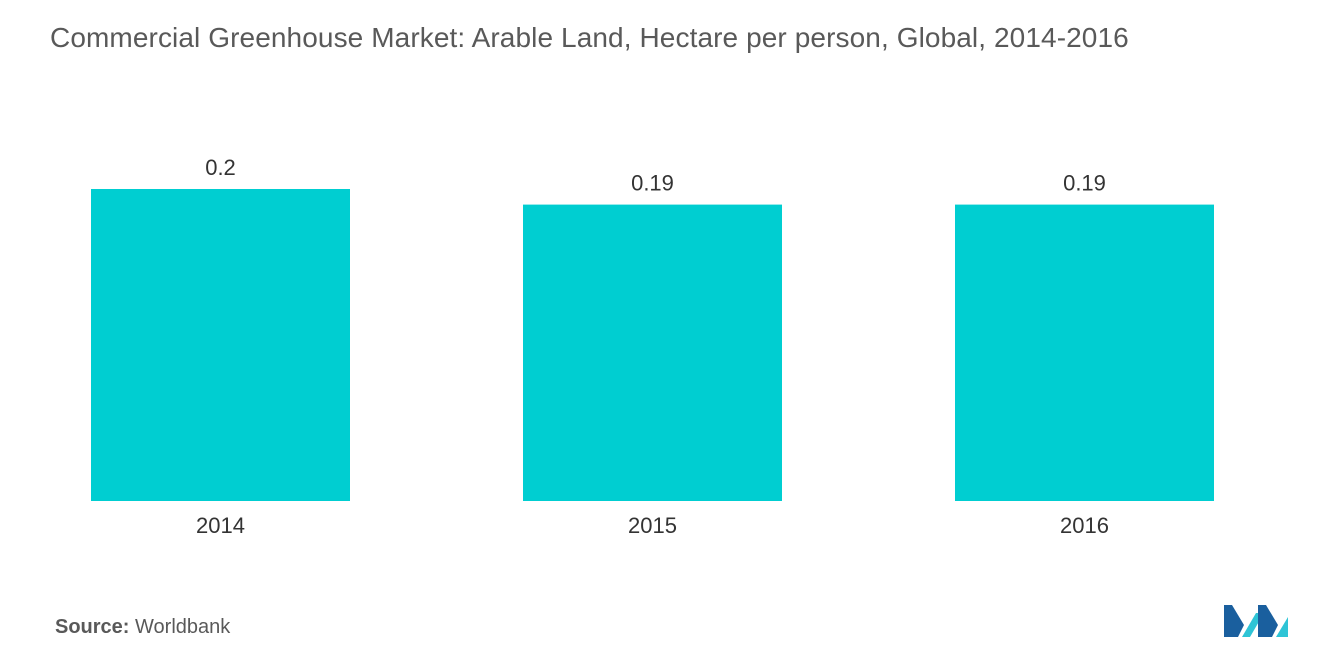  Describe the element at coordinates (1268, 621) in the screenshot. I see `logo-shape-right` at that location.